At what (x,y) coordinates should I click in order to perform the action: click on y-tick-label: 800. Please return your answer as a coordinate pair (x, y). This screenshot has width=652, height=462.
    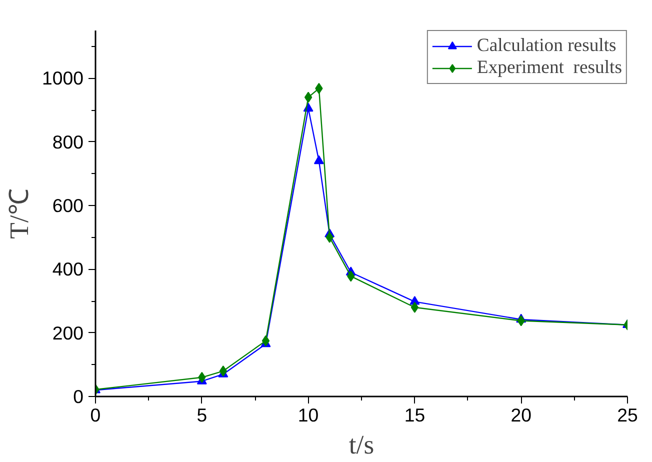
    Looking at the image, I should click on (68, 141).